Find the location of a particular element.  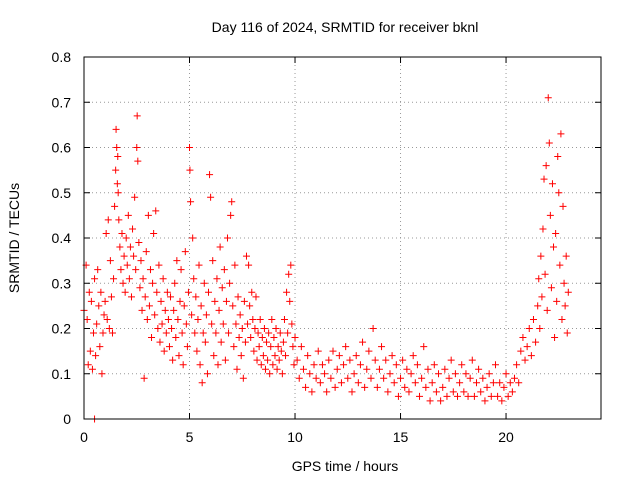

y-tick-label: 0.7 is located at coordinates (62, 102).